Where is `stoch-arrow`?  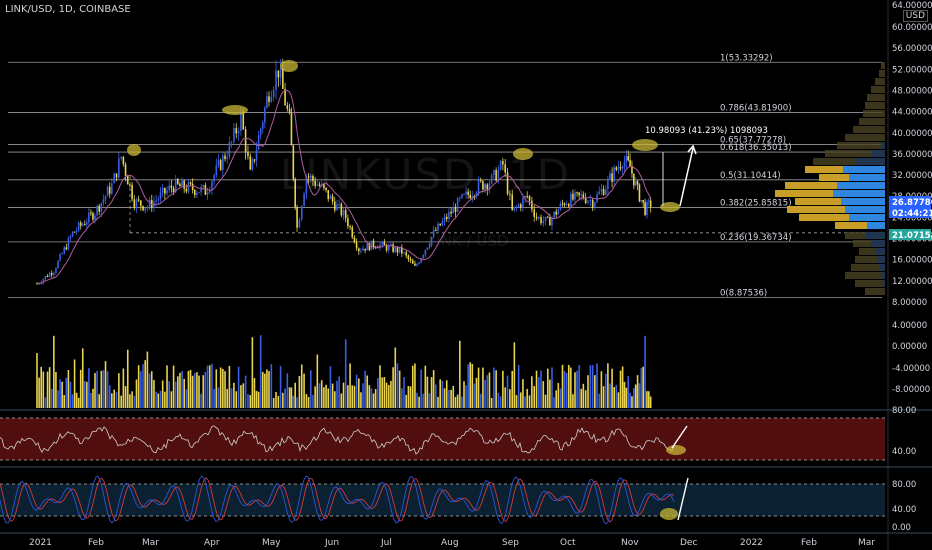 stoch-arrow is located at coordinates (683, 499).